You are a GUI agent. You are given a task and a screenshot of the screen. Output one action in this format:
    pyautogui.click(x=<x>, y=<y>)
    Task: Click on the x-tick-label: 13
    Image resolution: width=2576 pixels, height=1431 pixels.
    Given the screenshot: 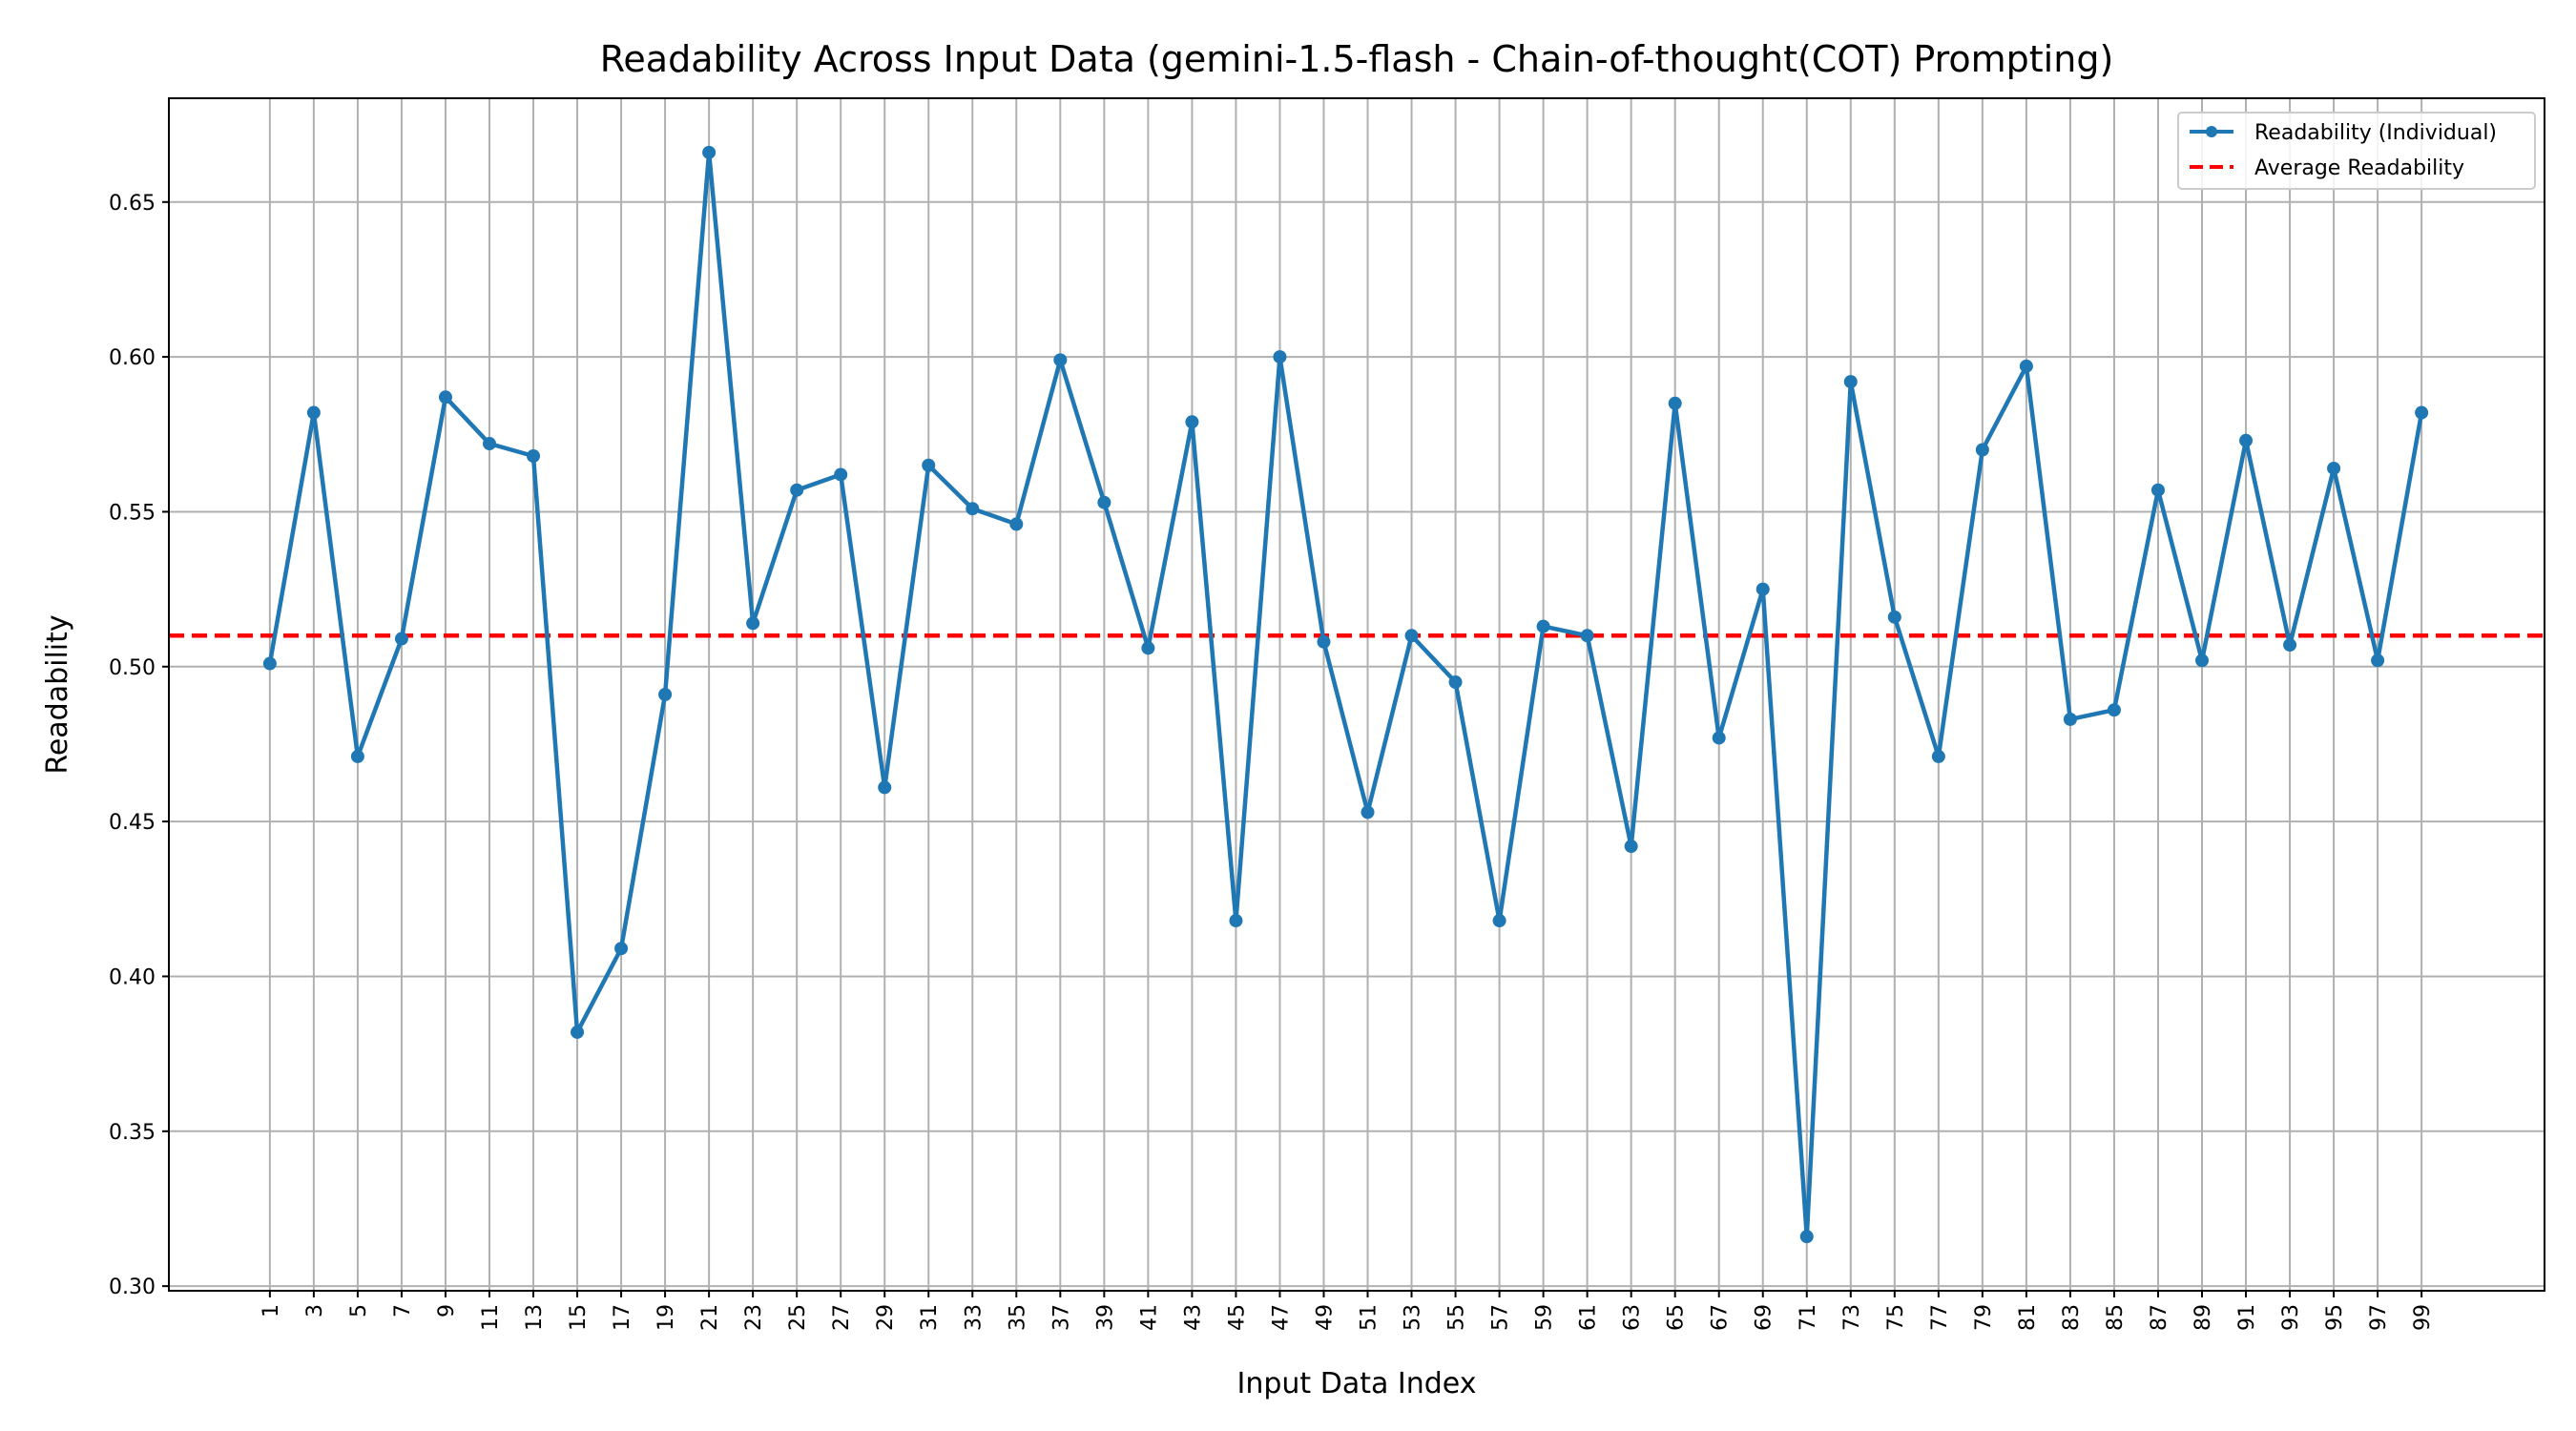 What is the action you would take?
    pyautogui.click(x=535, y=1317)
    